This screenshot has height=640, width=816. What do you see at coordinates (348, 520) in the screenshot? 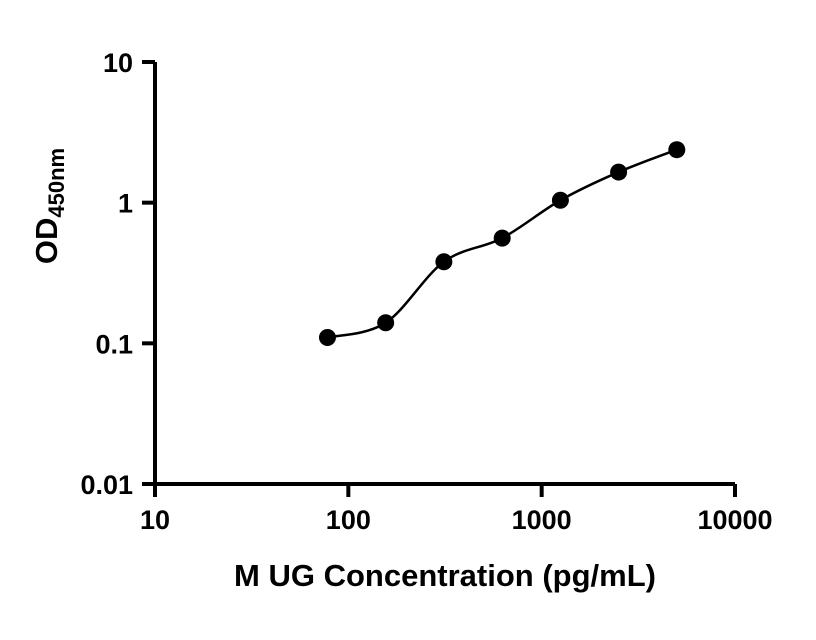
I see `x-tick-label: 100` at bounding box center [348, 520].